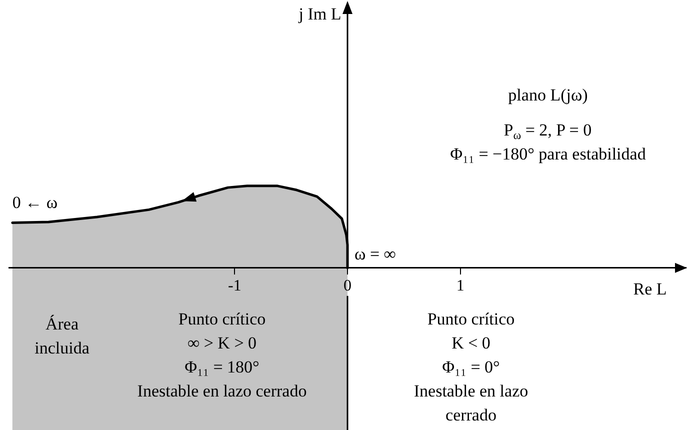  Describe the element at coordinates (35, 202) in the screenshot. I see `annotation: 0 ← ω` at that location.